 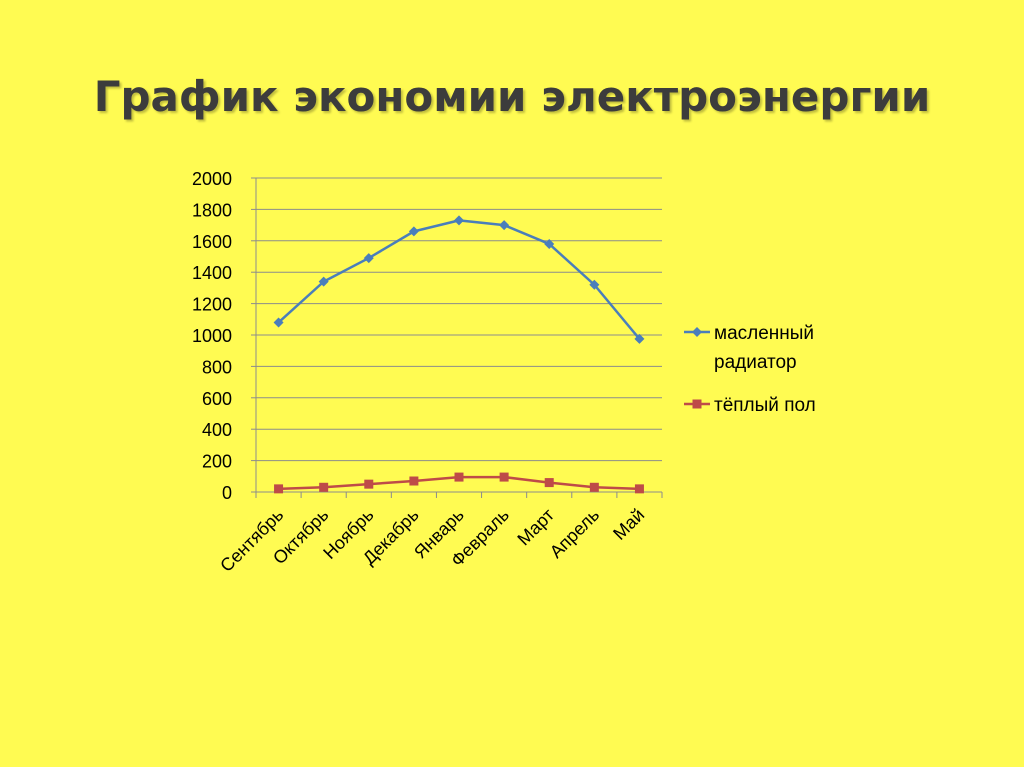 What do you see at coordinates (217, 430) in the screenshot?
I see `y-tick-label: 400` at bounding box center [217, 430].